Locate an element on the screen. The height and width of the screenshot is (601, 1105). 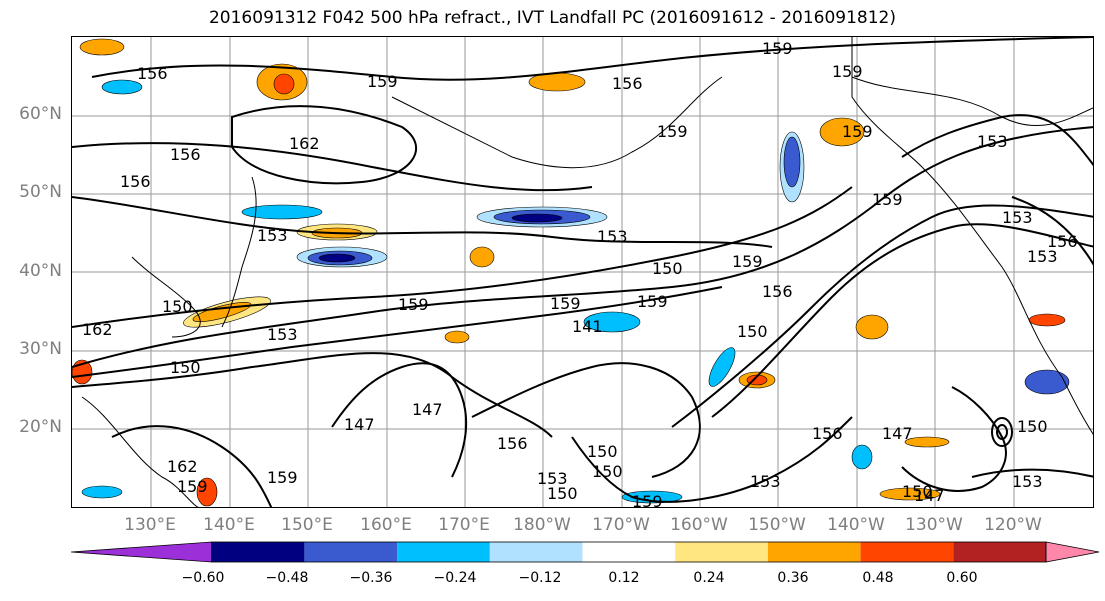
colorbar-tick: 0.48 is located at coordinates (878, 578).